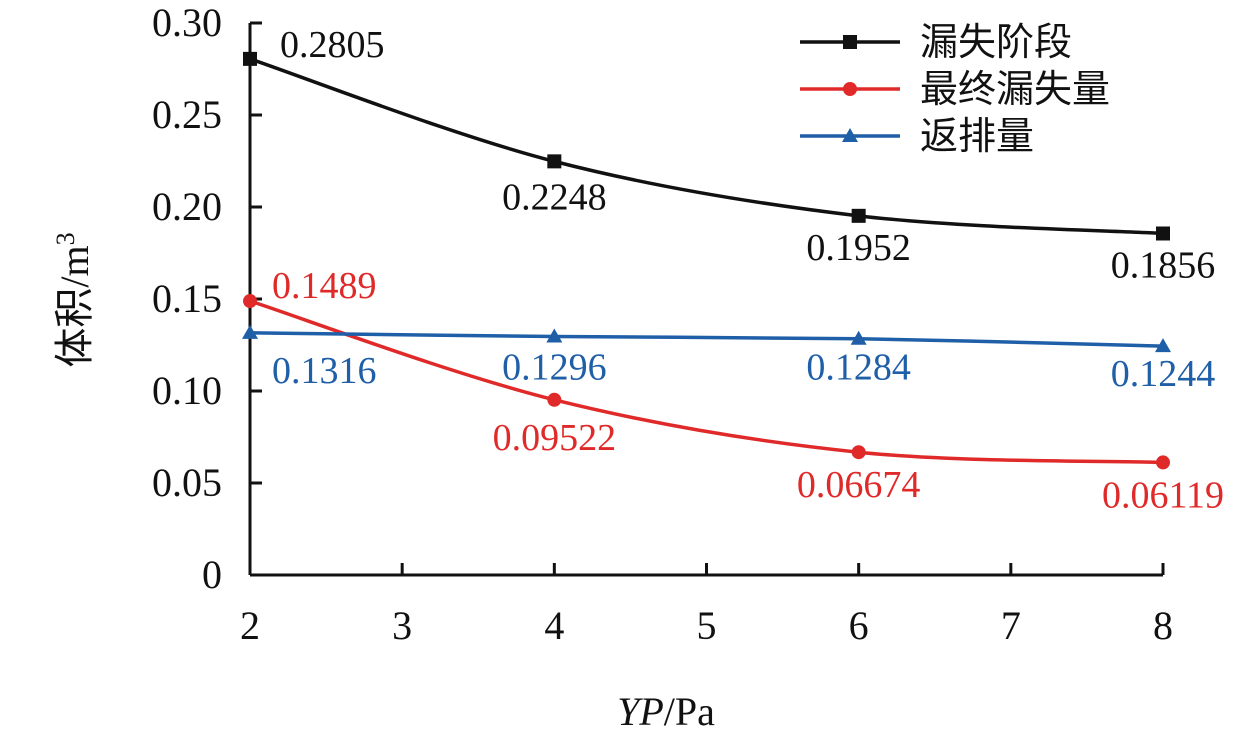 The height and width of the screenshot is (740, 1259). Describe the element at coordinates (324, 286) in the screenshot. I see `data-label: 0.1489` at that location.